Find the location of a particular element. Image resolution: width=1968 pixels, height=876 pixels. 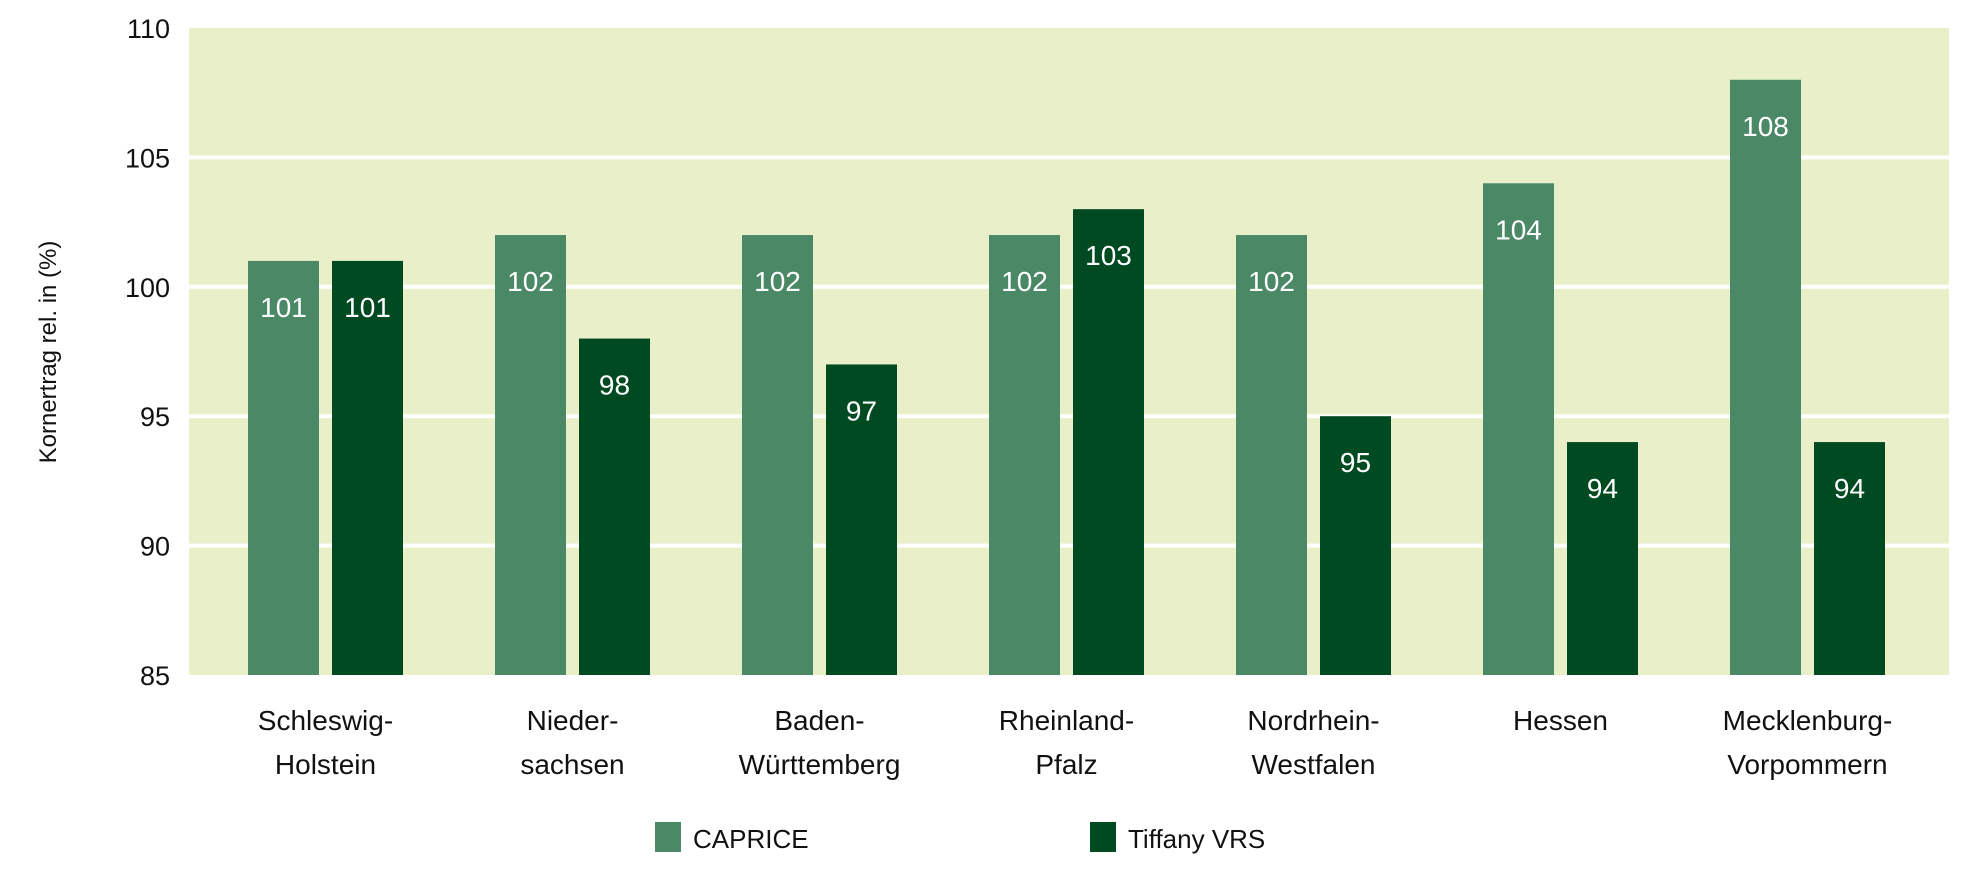

x-tick-label: Rheinland- is located at coordinates (1066, 720).